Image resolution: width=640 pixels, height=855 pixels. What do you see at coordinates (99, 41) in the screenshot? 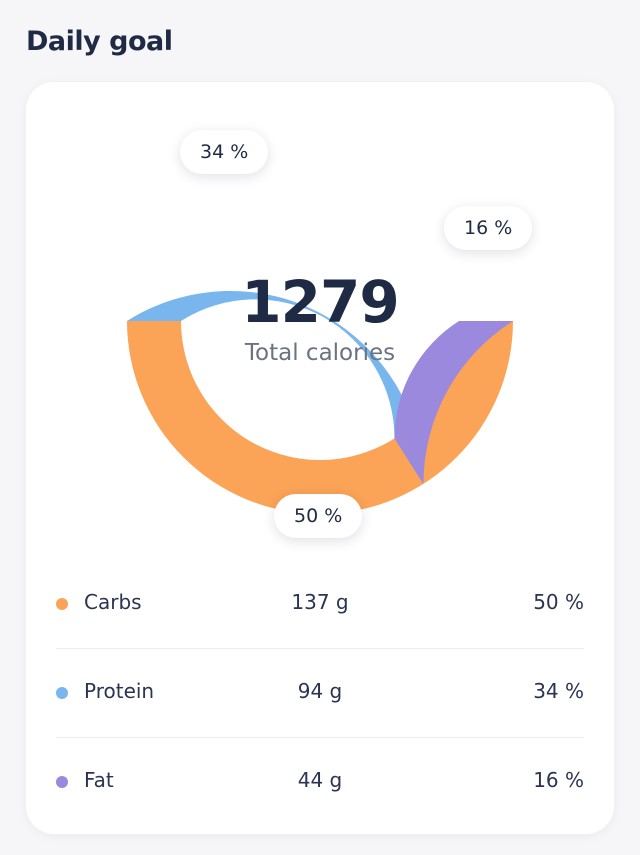
I see `section-title: Daily goal` at bounding box center [99, 41].